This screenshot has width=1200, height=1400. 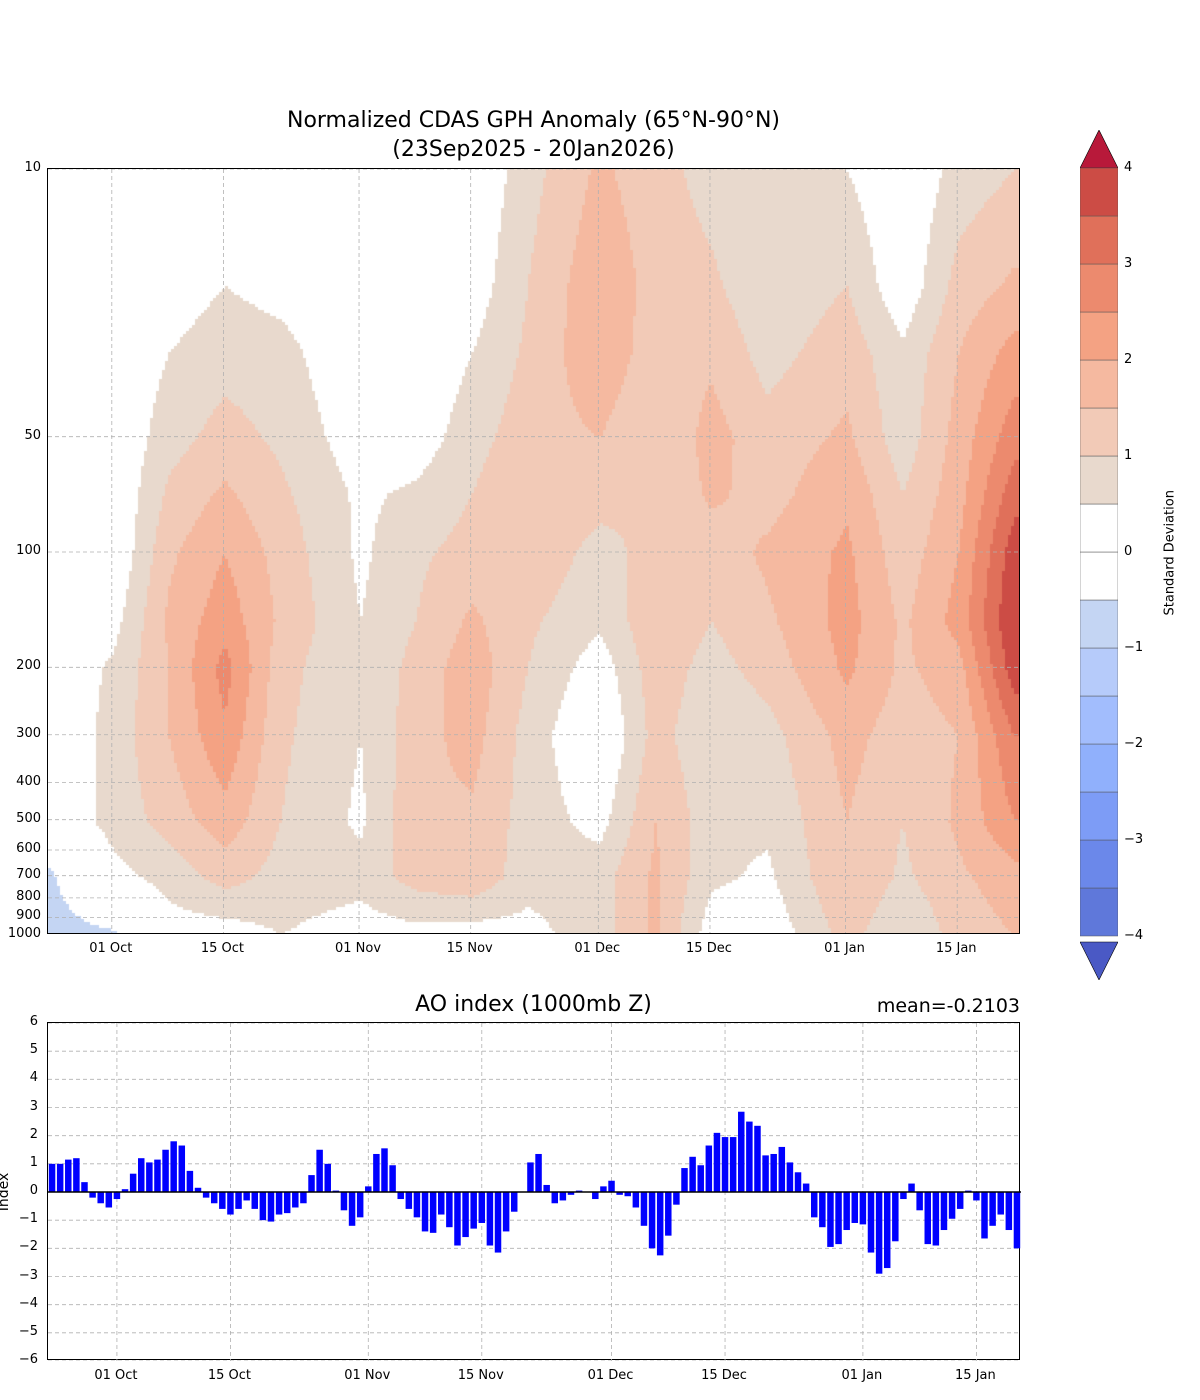 I want to click on ao-ytick: −6, so click(x=28, y=1359).